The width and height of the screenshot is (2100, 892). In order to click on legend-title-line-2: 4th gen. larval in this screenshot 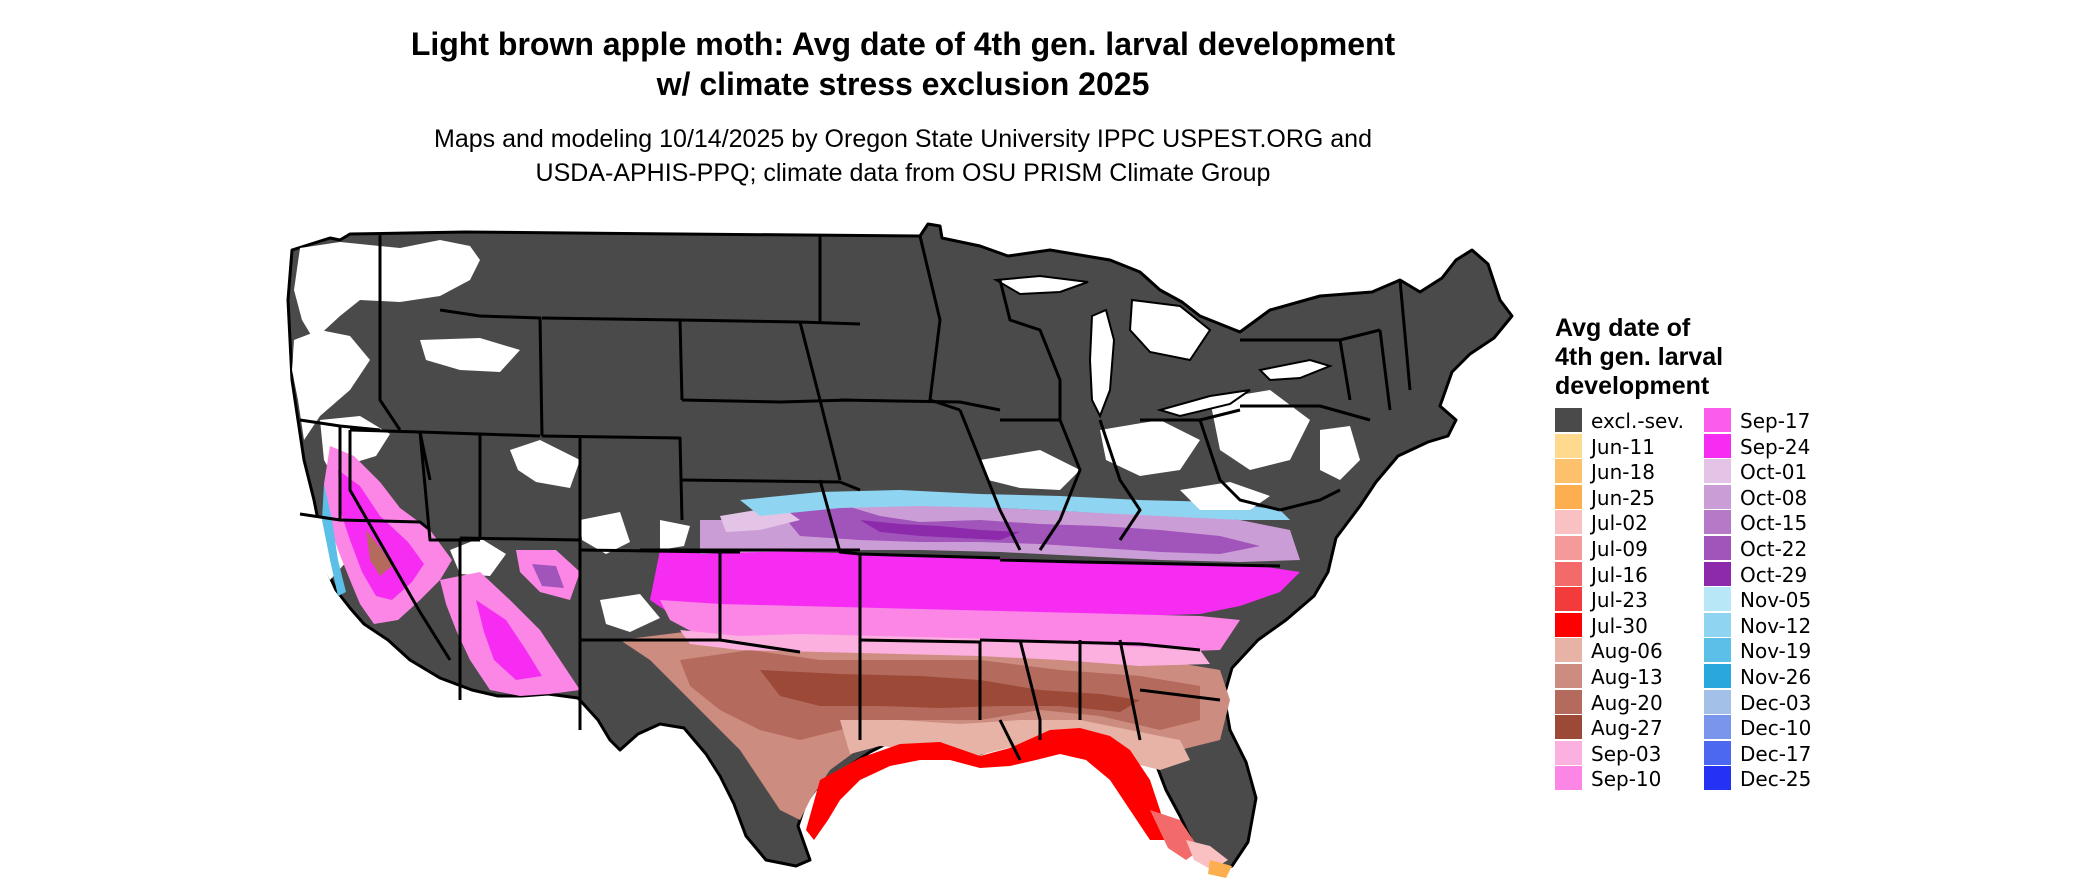, I will do `click(1639, 357)`.